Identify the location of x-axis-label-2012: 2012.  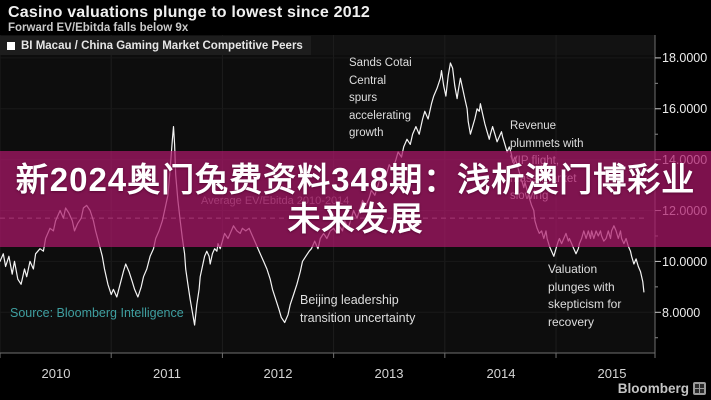
(278, 373).